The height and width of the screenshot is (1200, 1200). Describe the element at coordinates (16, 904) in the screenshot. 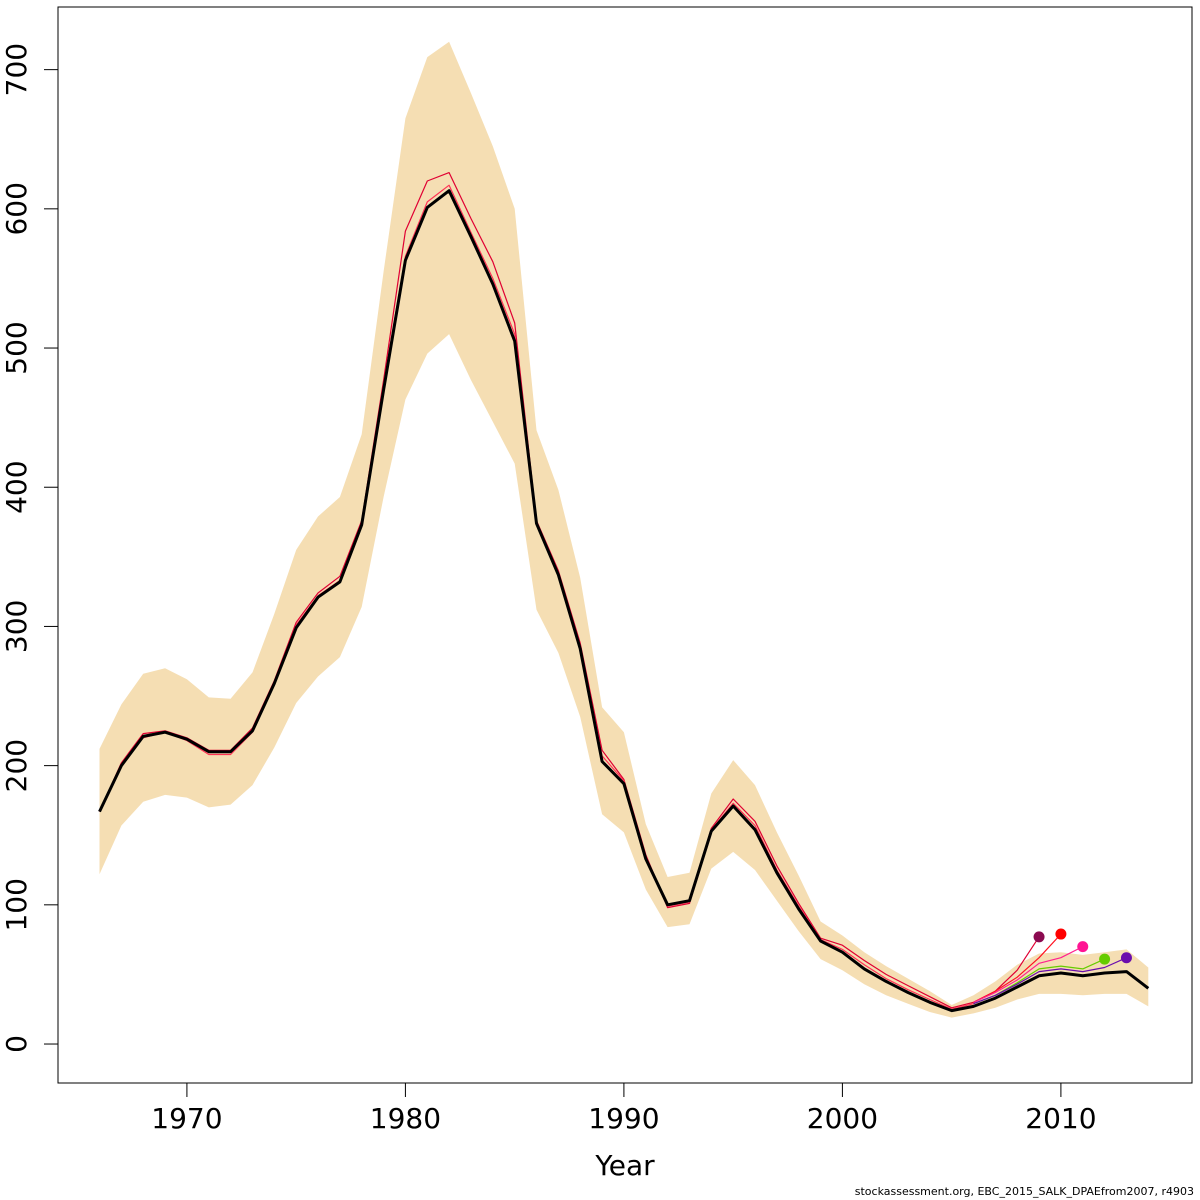

I see `y-tick-label: 100` at that location.